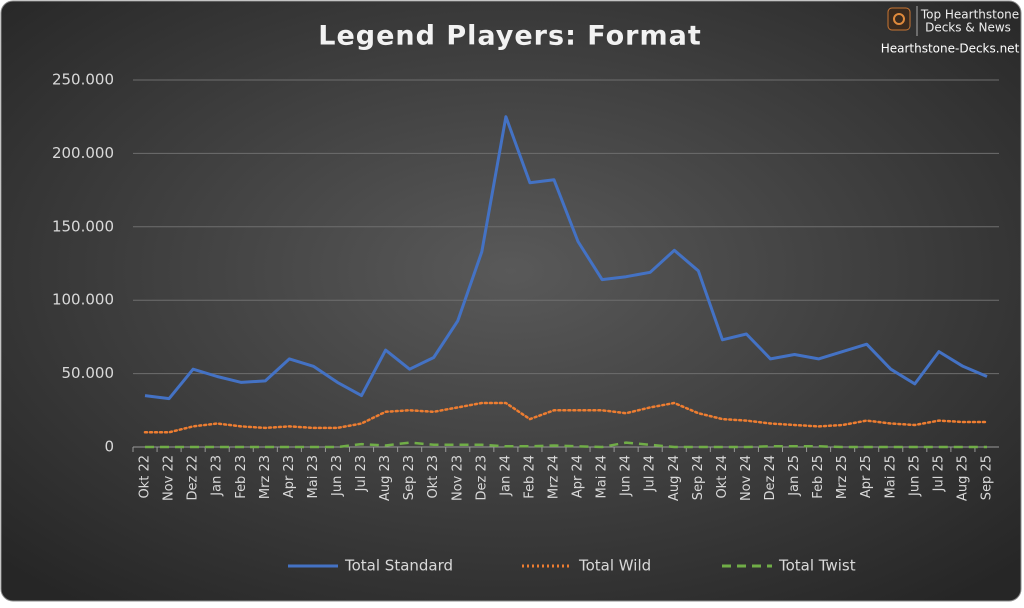 This screenshot has width=1024, height=608. What do you see at coordinates (770, 478) in the screenshot?
I see `x-tick-label: Dez 24` at bounding box center [770, 478].